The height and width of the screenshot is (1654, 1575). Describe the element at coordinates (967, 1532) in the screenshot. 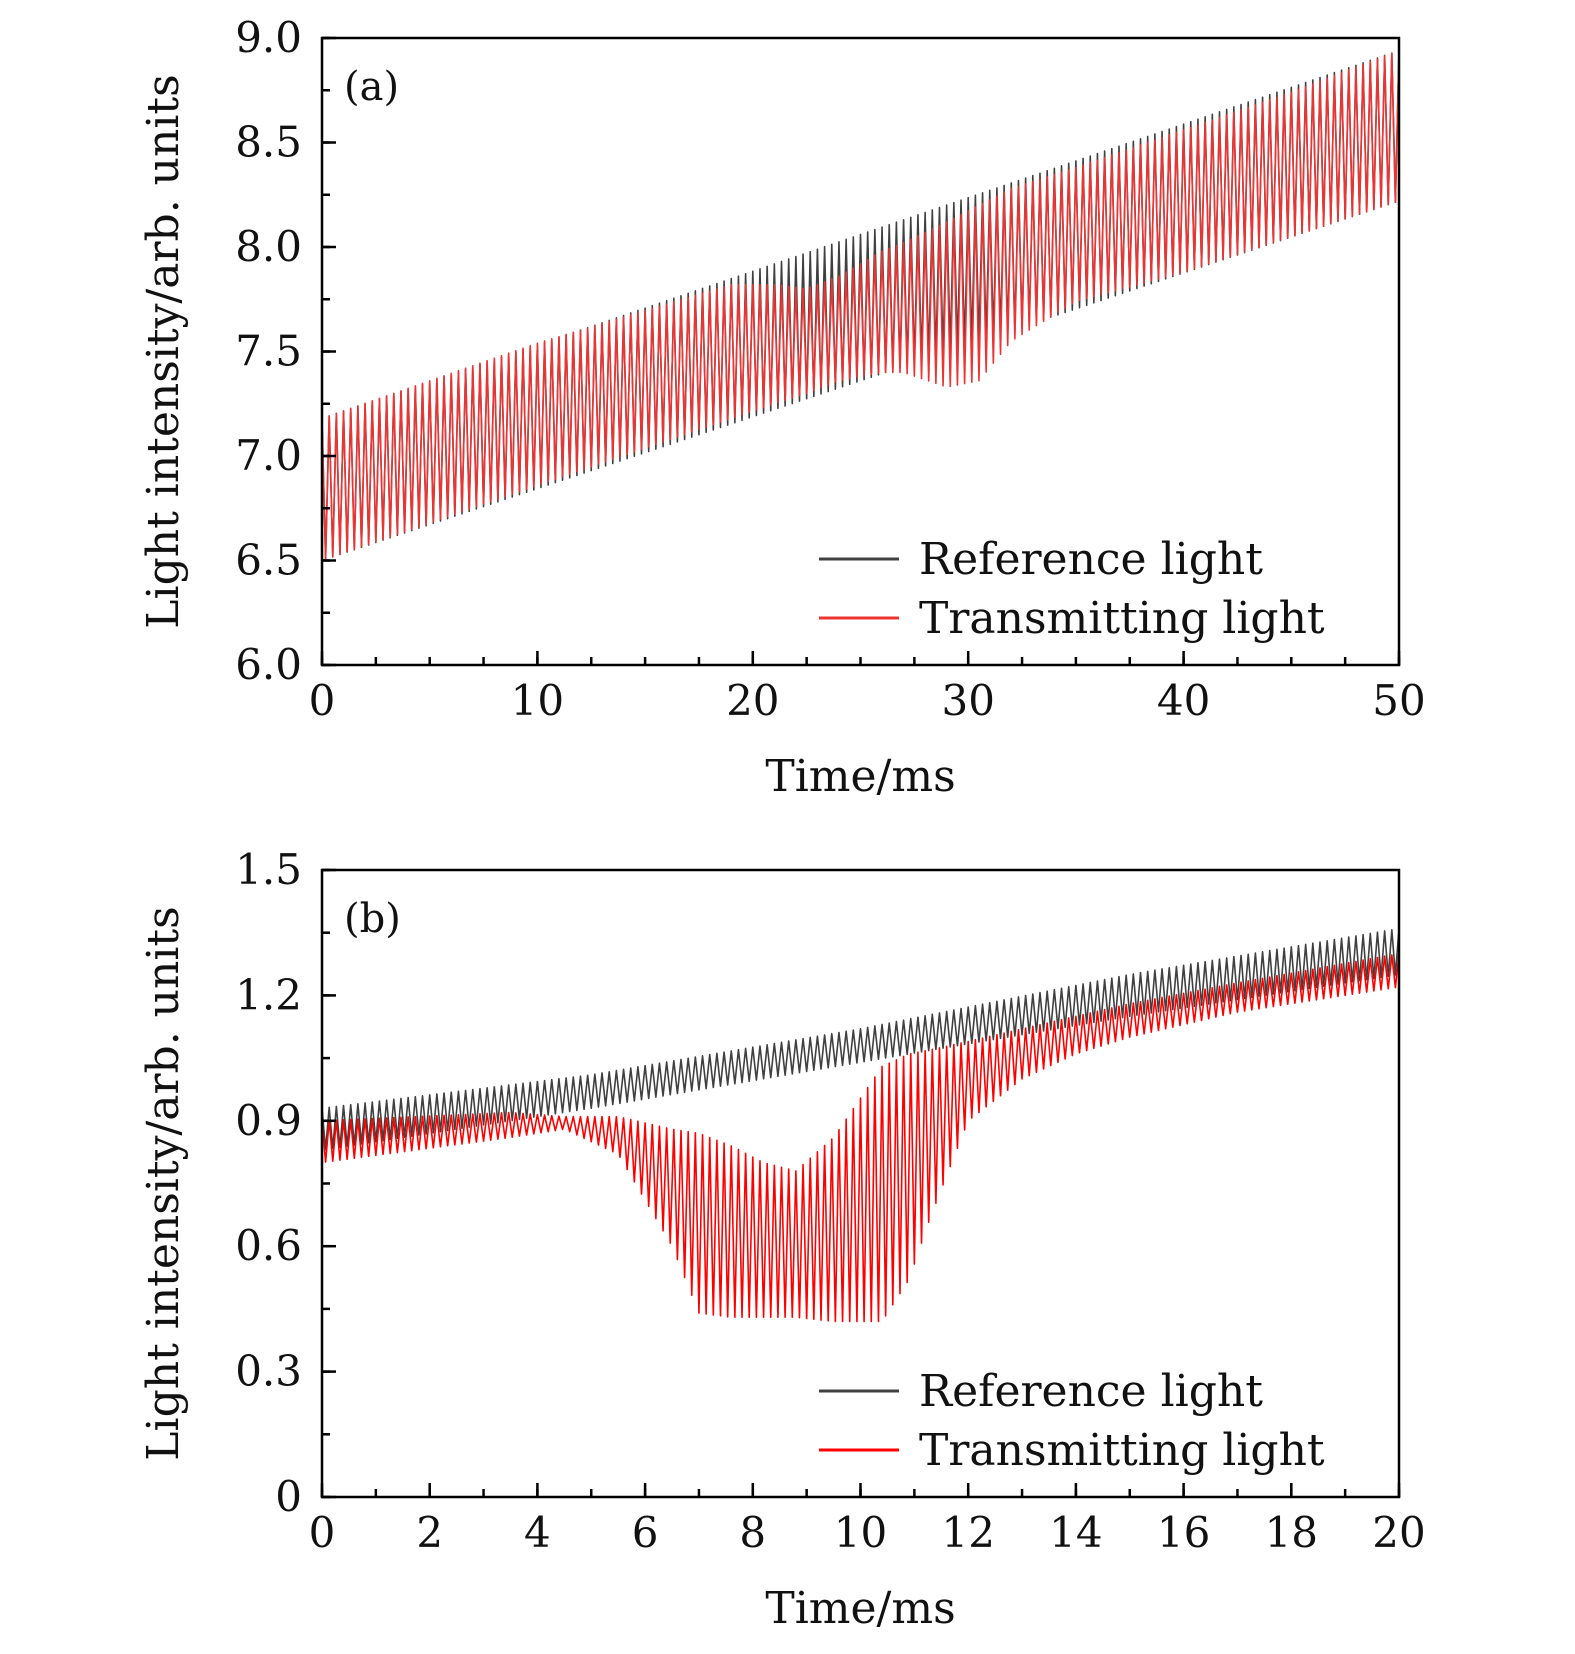

I see `x-tick-label: 12` at that location.